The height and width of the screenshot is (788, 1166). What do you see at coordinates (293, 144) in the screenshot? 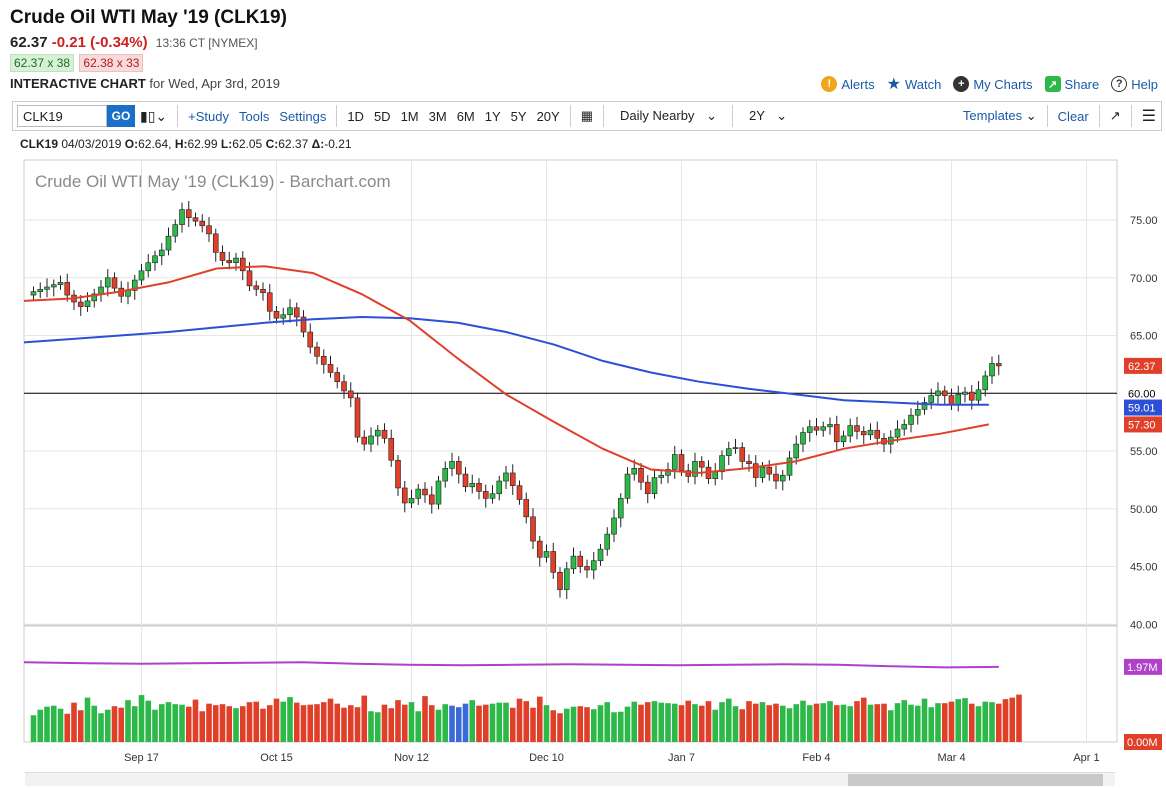
I see `close-value: 62.37` at bounding box center [293, 144].